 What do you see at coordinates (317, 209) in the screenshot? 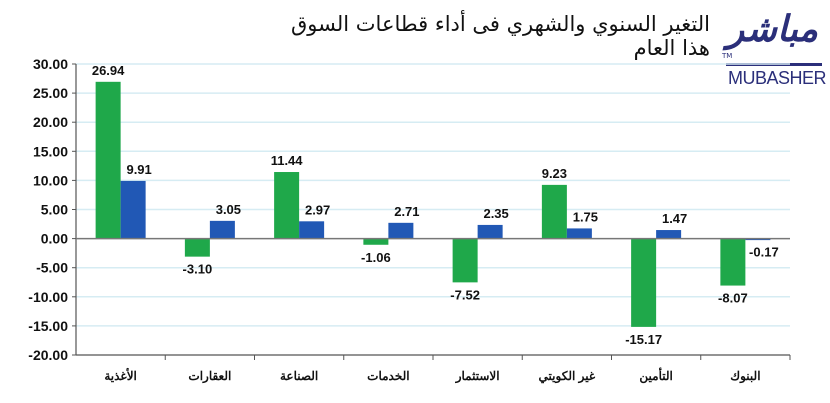
I see `monthly-data-label: 2.97` at bounding box center [317, 209].